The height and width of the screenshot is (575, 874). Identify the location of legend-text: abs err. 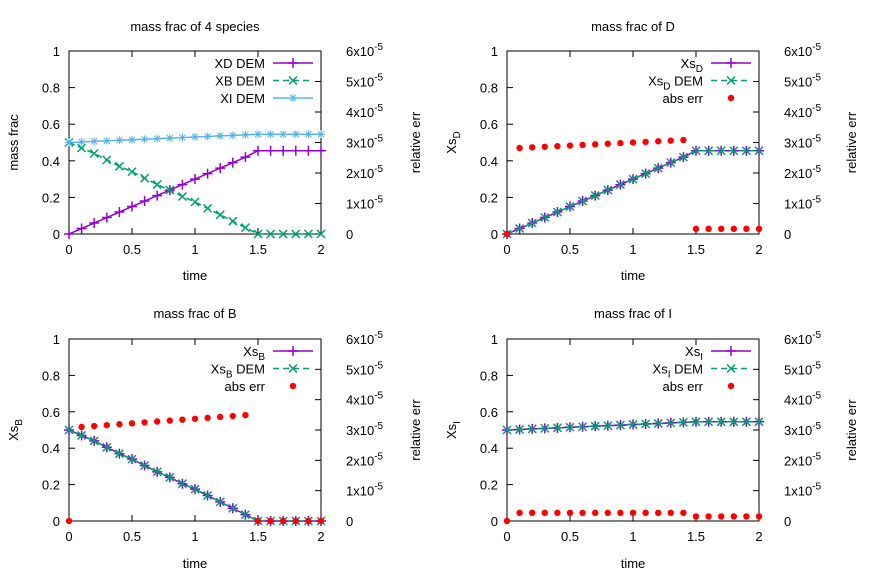
(683, 386).